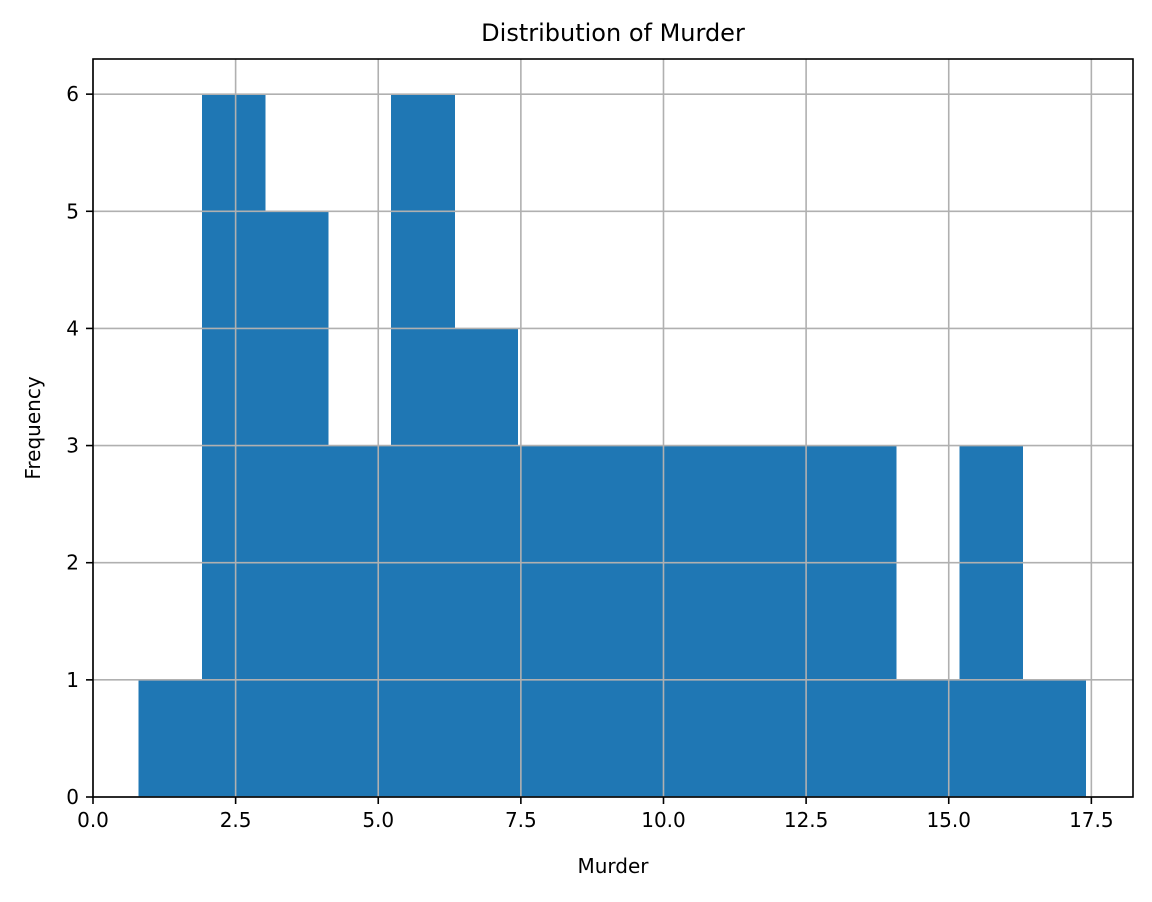  Describe the element at coordinates (33, 427) in the screenshot. I see `y-axis-title: Frequency` at that location.